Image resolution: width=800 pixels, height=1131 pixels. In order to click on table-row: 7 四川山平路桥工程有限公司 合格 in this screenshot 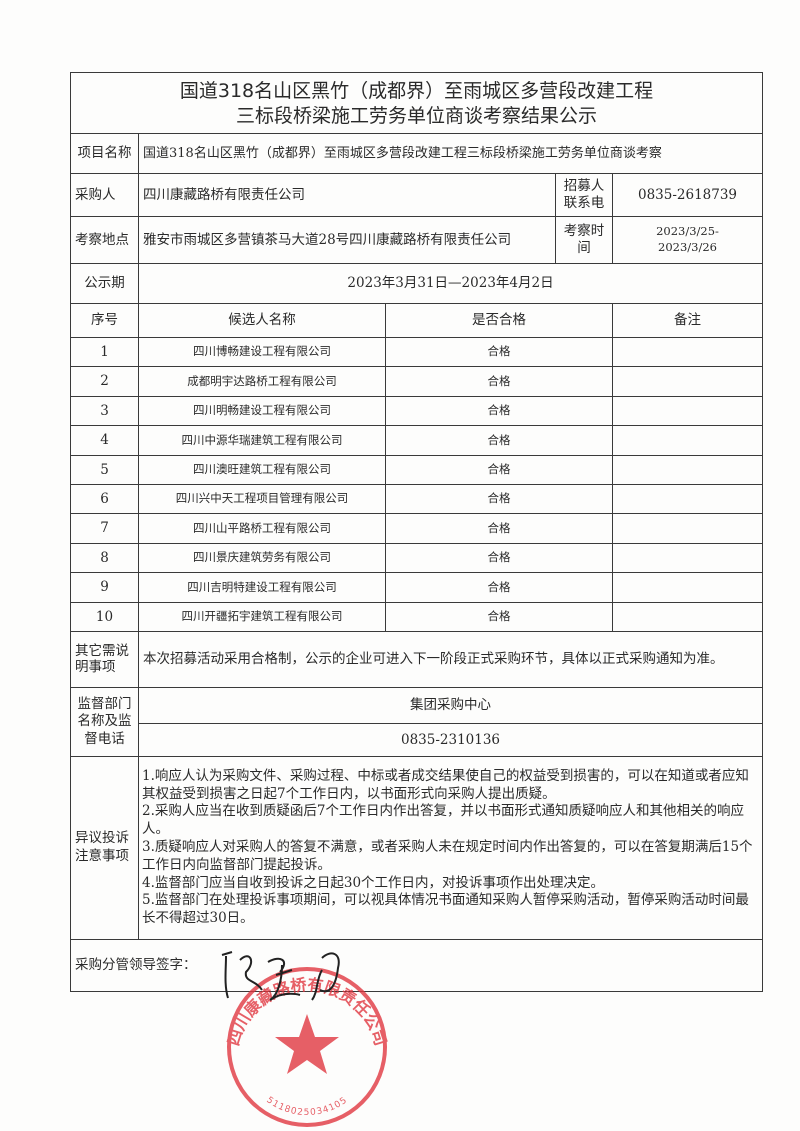, I will do `click(417, 528)`.